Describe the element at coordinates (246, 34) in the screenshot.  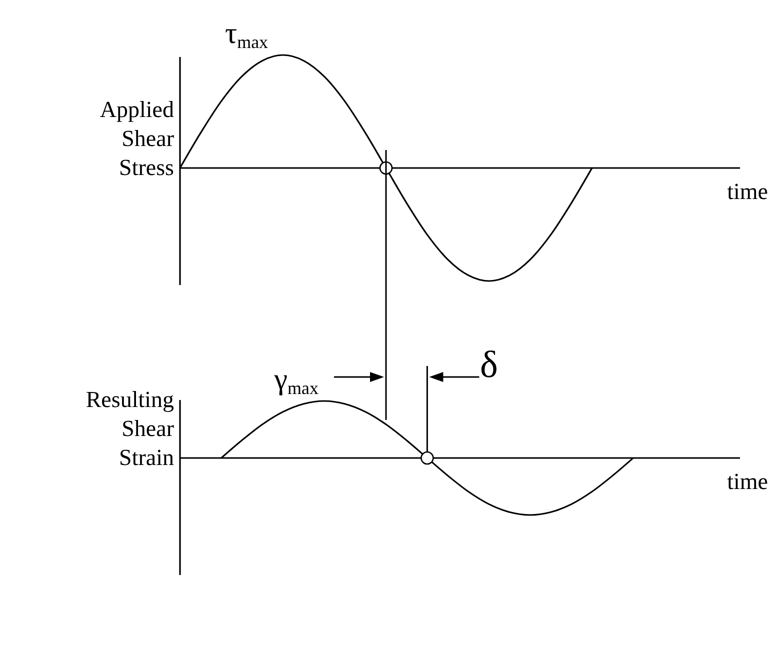
I see `text: τ$_{max}$` at that location.